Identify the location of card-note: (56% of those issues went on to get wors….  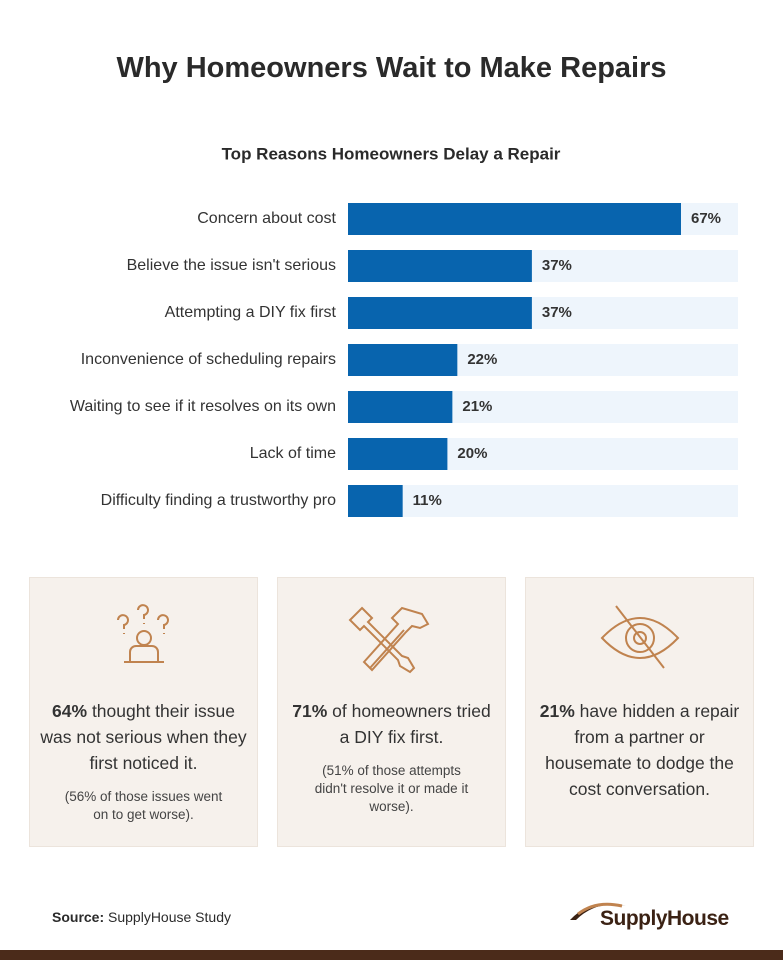
(143, 805).